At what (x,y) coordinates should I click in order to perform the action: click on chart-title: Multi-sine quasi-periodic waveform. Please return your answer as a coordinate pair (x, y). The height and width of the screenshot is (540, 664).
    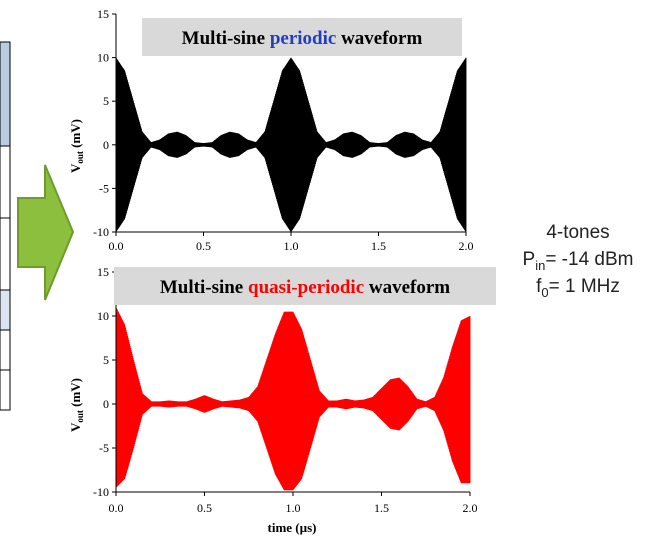
    Looking at the image, I should click on (305, 287).